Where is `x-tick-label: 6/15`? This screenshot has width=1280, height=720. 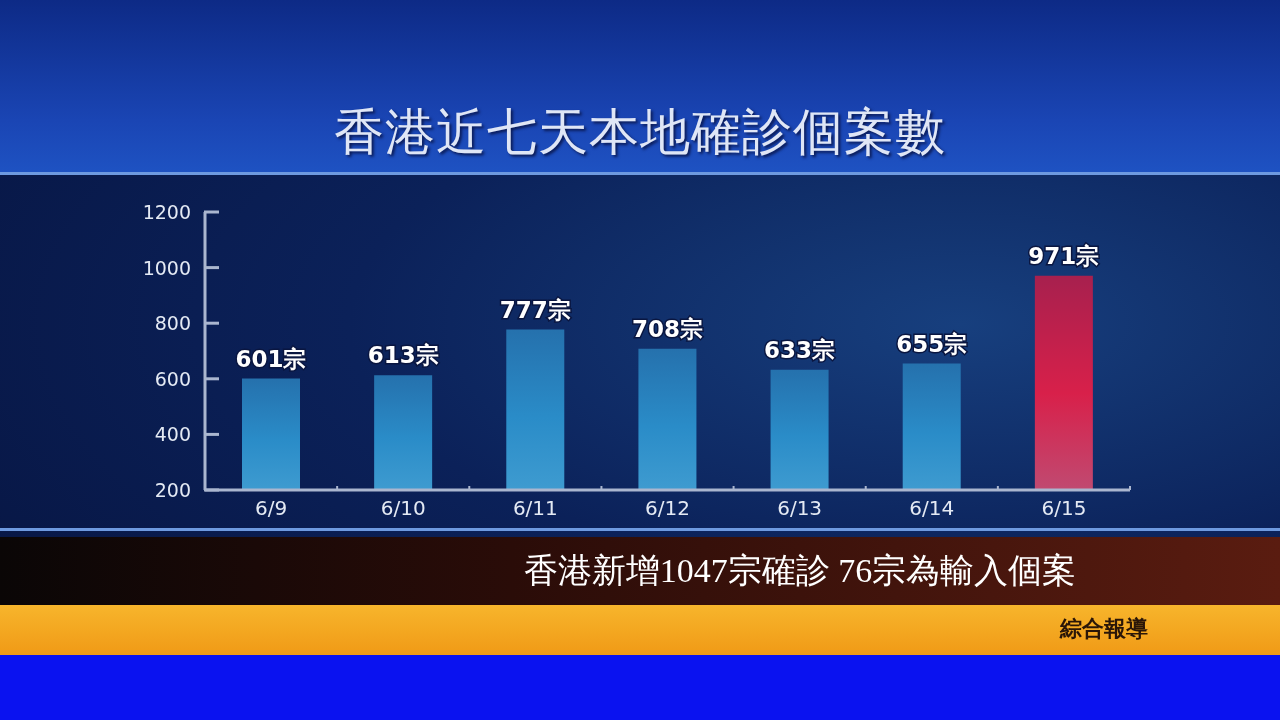 x-tick-label: 6/15 is located at coordinates (1064, 508).